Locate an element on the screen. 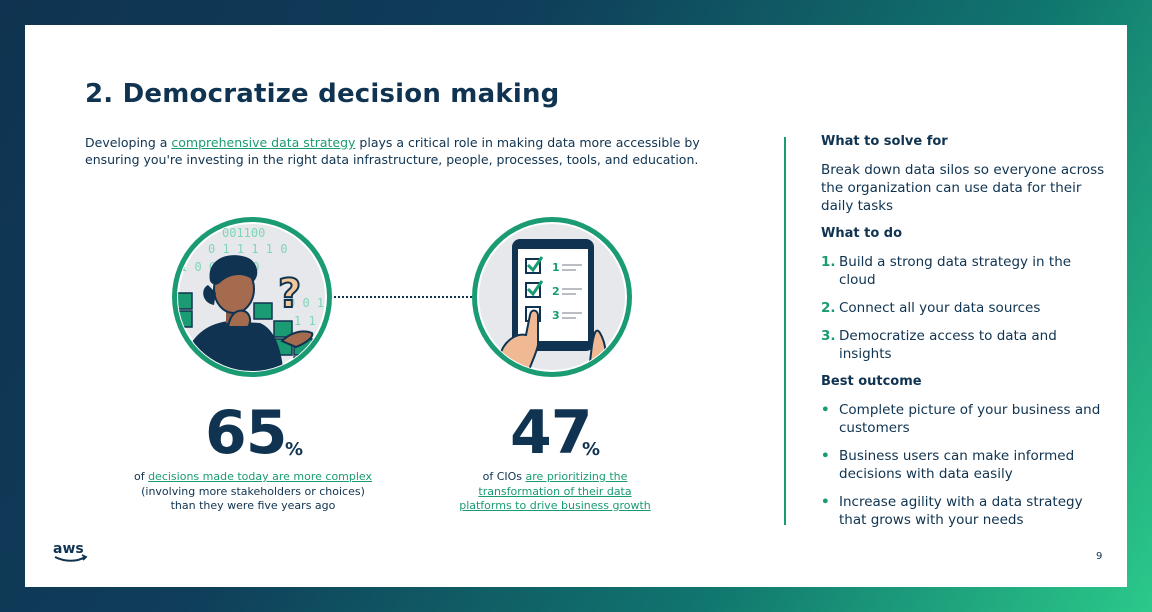 Image resolution: width=1152 pixels, height=612 pixels. todo-marker: 2. is located at coordinates (828, 308).